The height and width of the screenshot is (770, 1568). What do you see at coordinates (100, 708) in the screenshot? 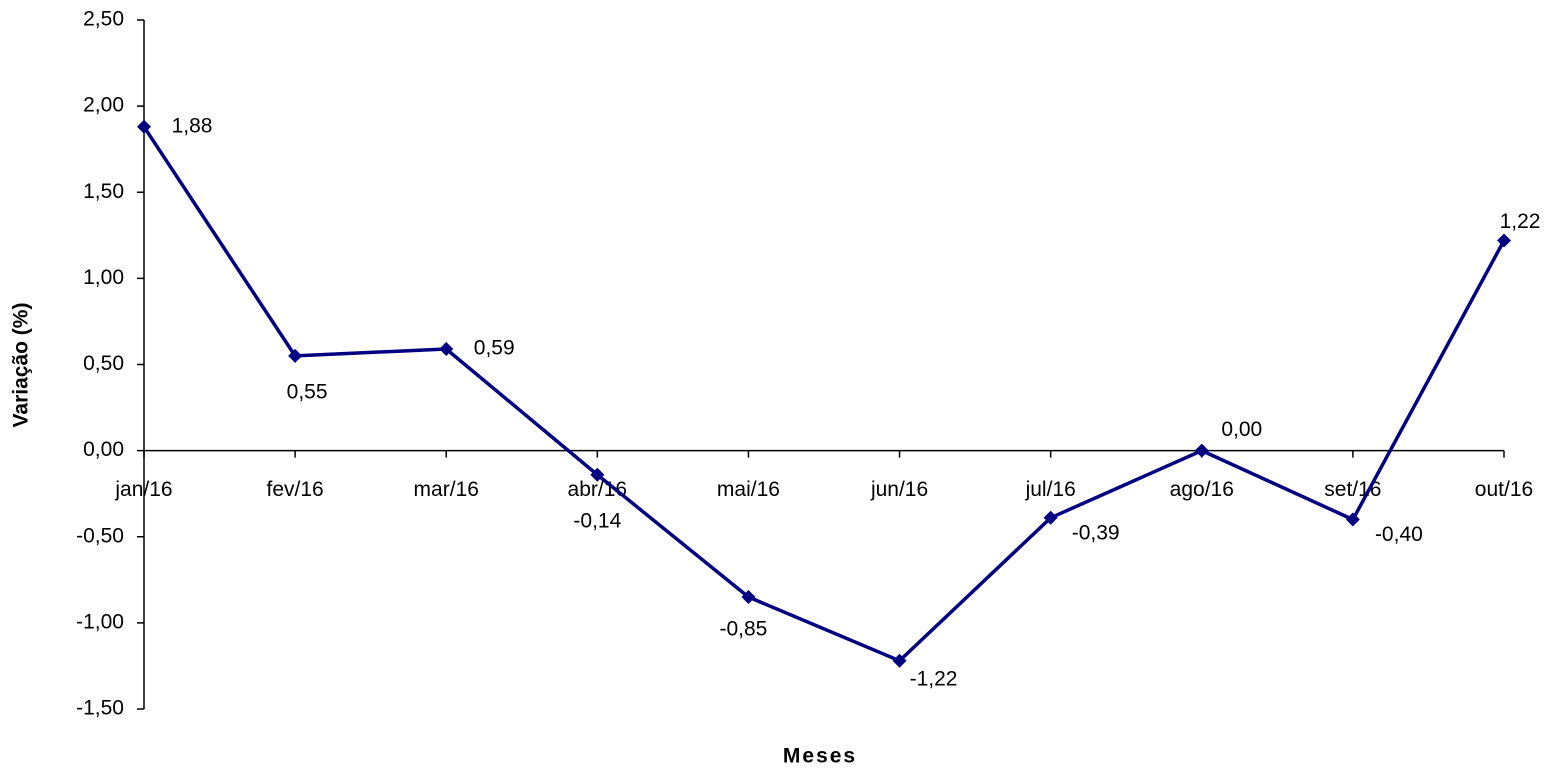
I see `y-tick-label: -1,50` at bounding box center [100, 708].